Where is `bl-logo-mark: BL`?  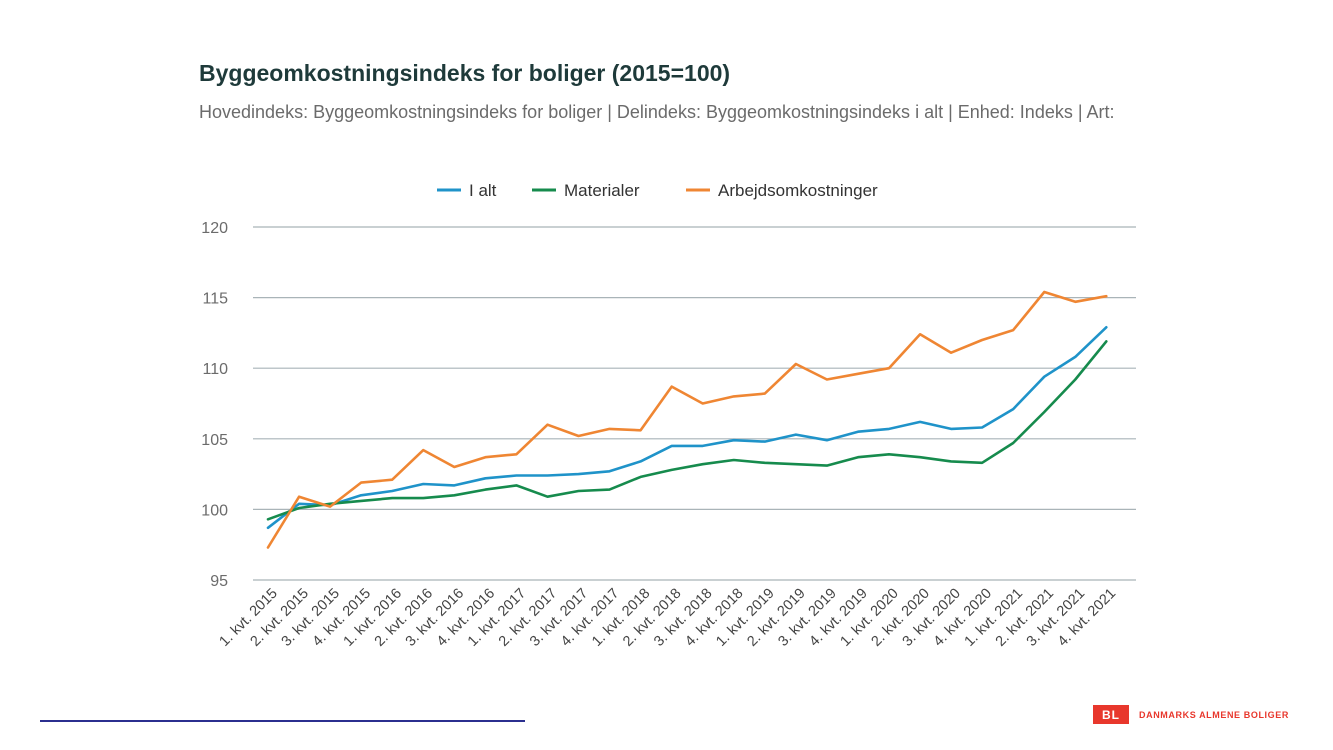
bl-logo-mark: BL is located at coordinates (1111, 714).